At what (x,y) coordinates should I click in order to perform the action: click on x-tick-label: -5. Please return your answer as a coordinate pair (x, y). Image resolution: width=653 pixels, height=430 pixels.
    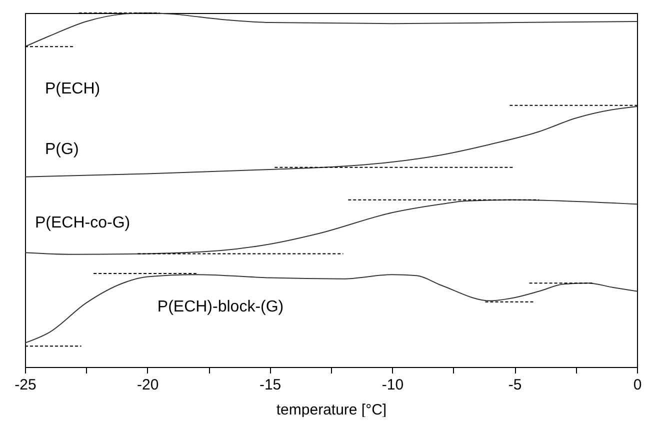
    Looking at the image, I should click on (515, 385).